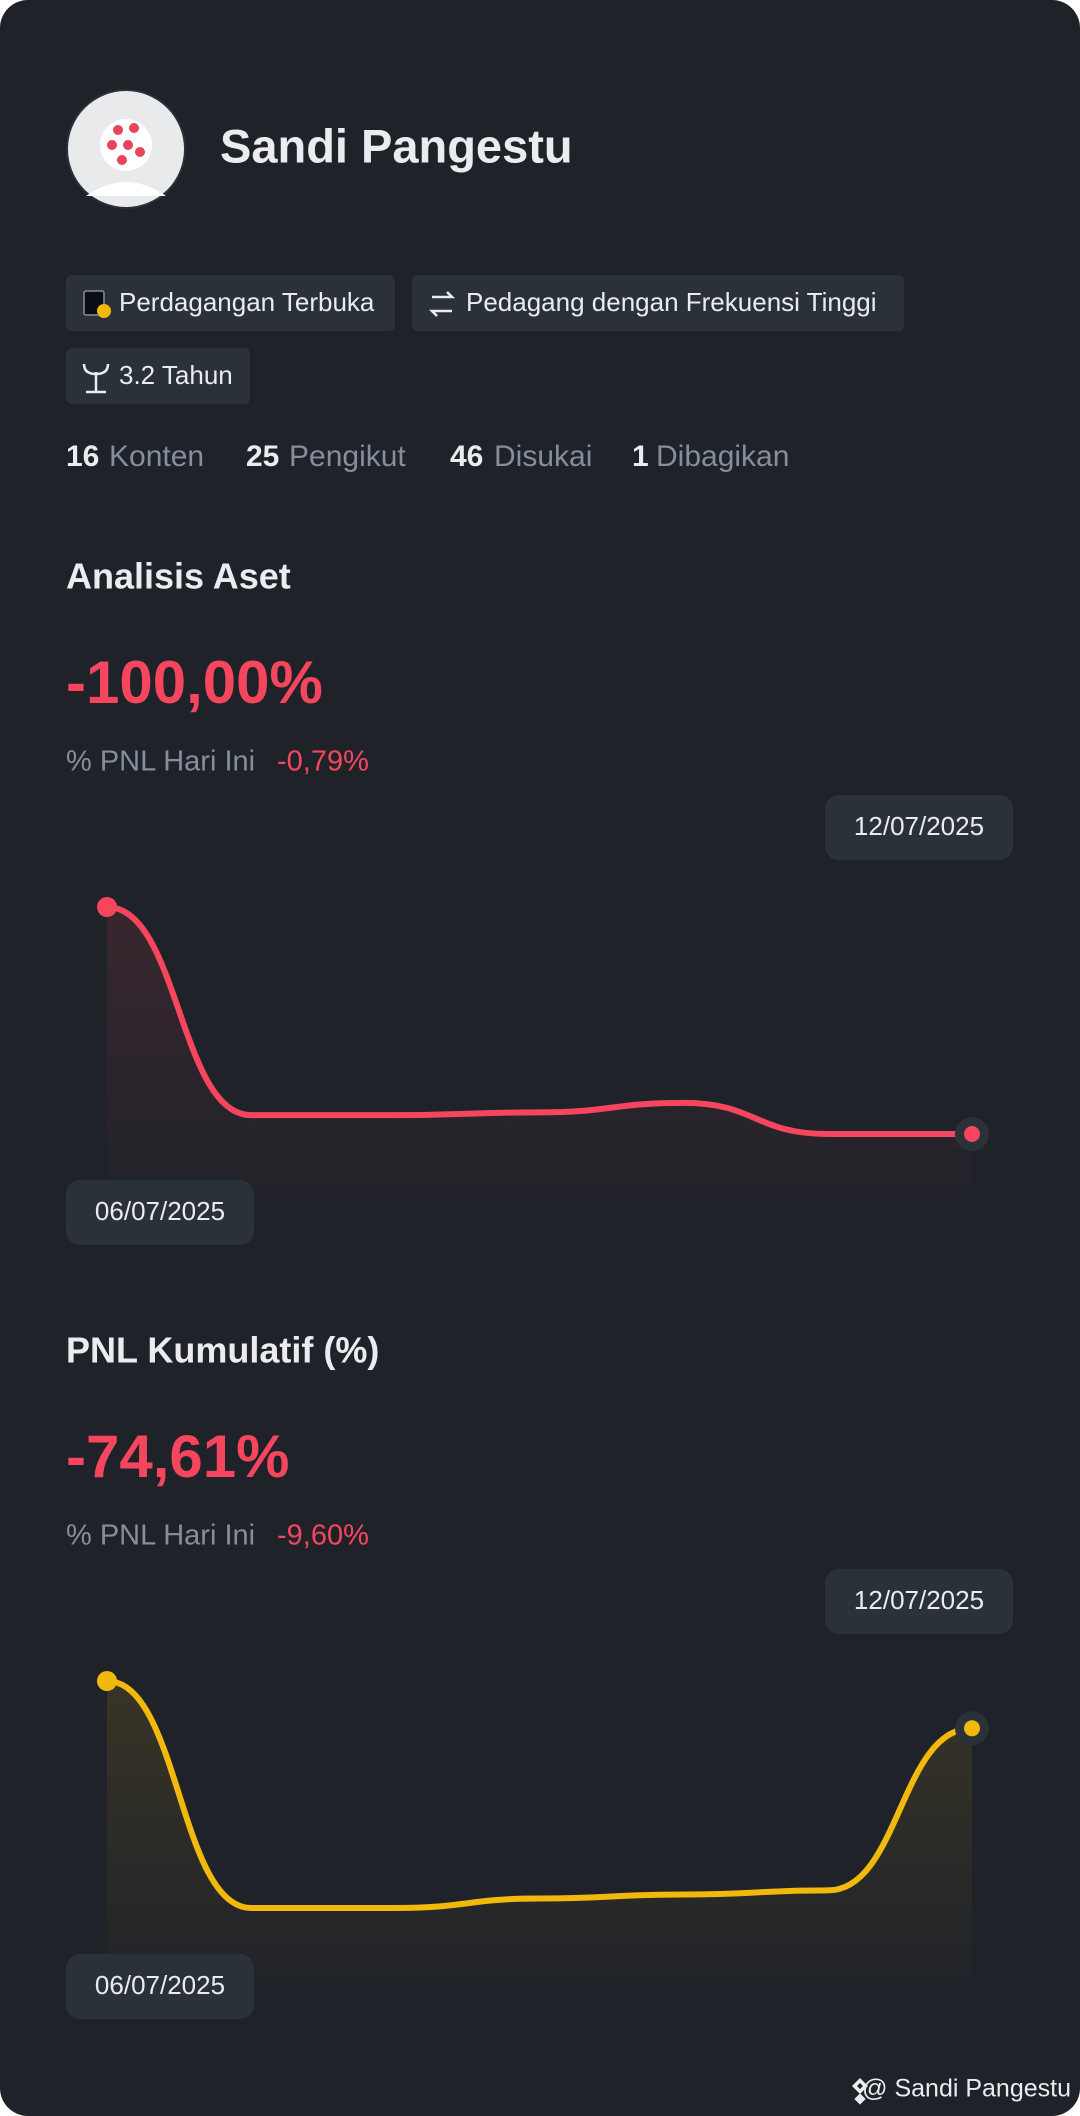 This screenshot has width=1080, height=2116. Describe the element at coordinates (466, 456) in the screenshot. I see `stat-value: 46` at that location.